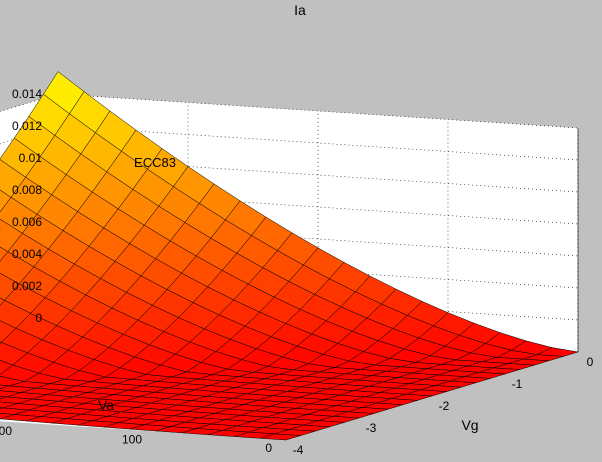  Describe the element at coordinates (38, 318) in the screenshot. I see `z-tick-label: 0` at that location.